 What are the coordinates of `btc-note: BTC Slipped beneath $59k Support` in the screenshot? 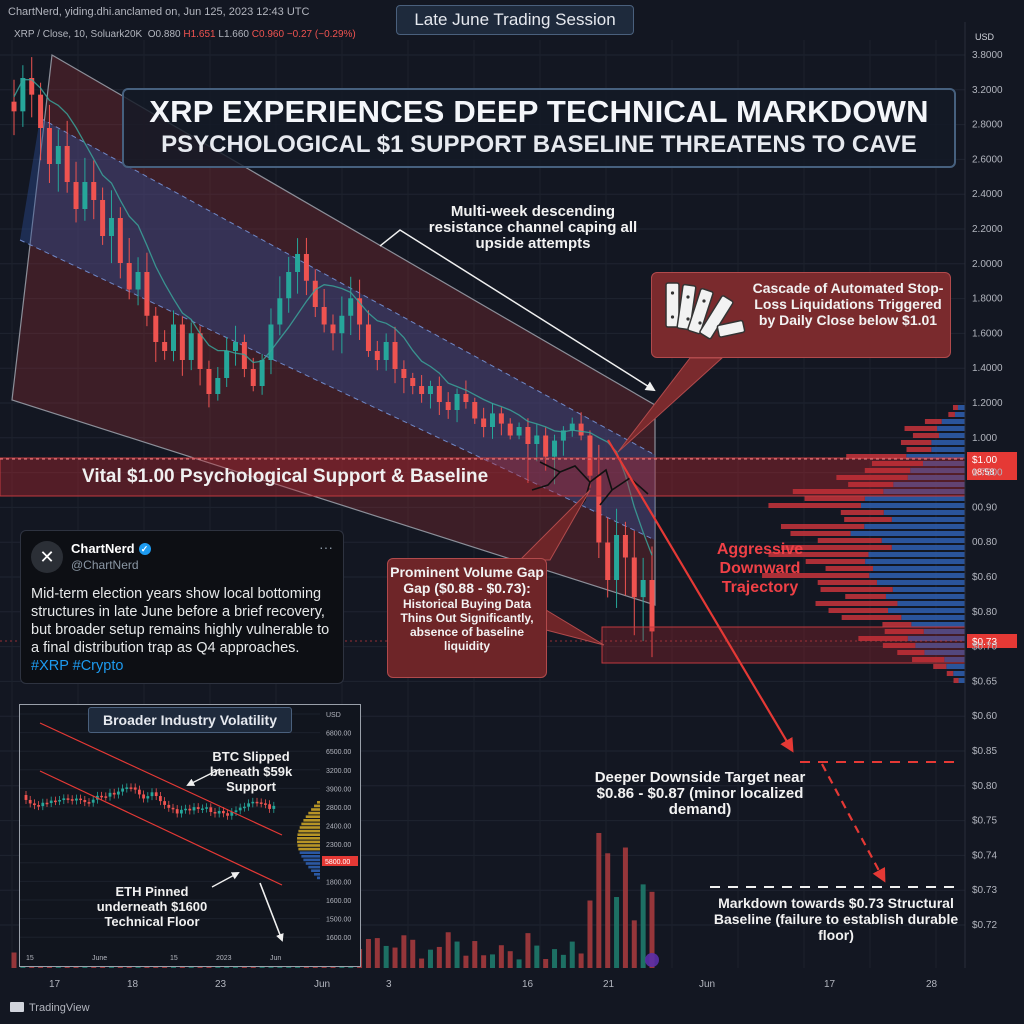 It's located at (251, 771).